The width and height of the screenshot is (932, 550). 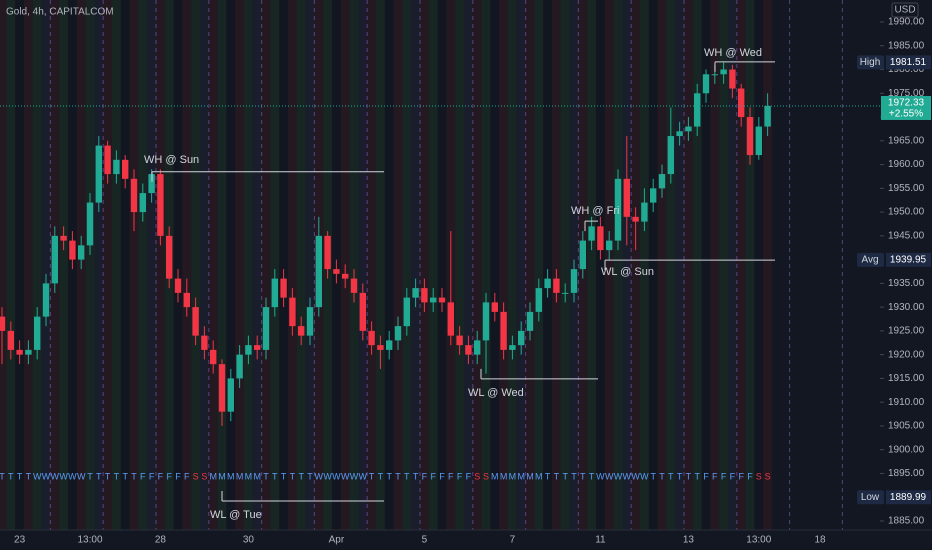 What do you see at coordinates (689, 540) in the screenshot?
I see `x-tick-label: 13` at bounding box center [689, 540].